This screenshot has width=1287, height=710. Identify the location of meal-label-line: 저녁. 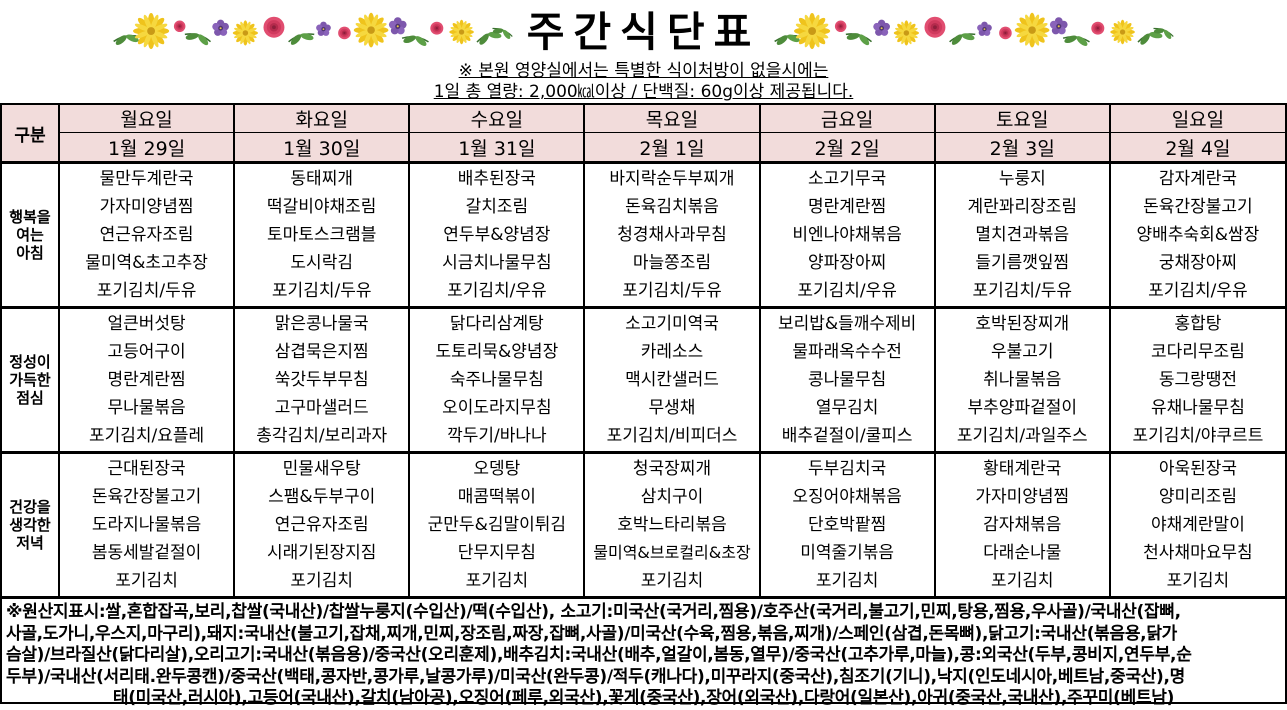
(30, 543).